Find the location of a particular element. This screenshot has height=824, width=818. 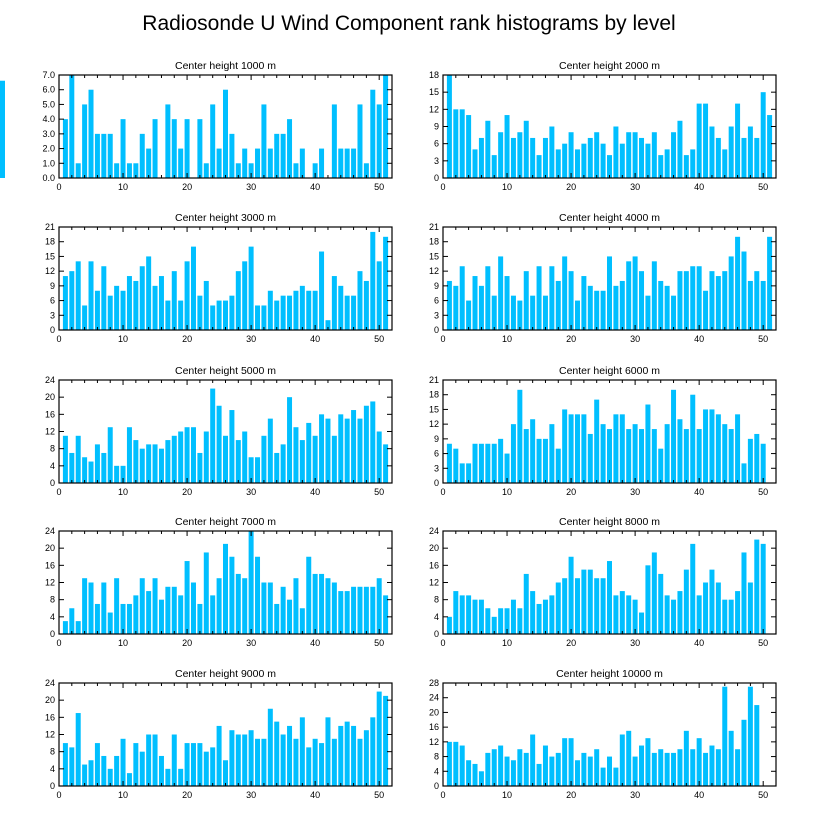

y-tick-label: 5.0 is located at coordinates (48, 104).